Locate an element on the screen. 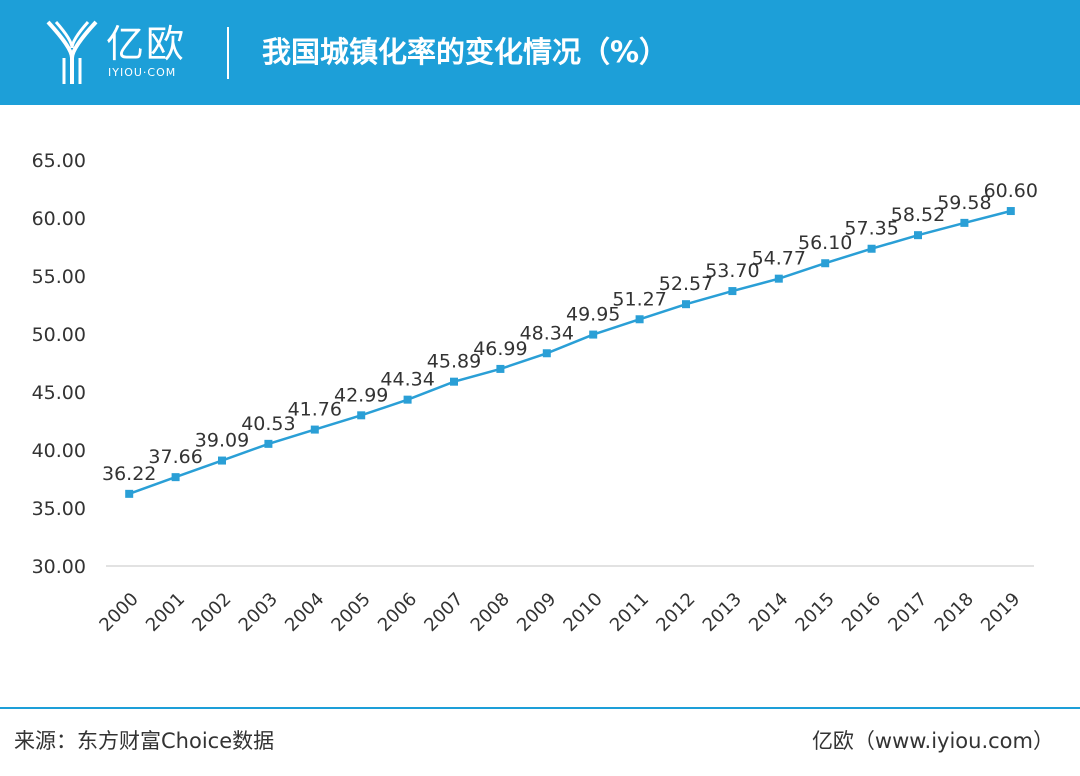  x-tick-label: 2015 is located at coordinates (814, 612).